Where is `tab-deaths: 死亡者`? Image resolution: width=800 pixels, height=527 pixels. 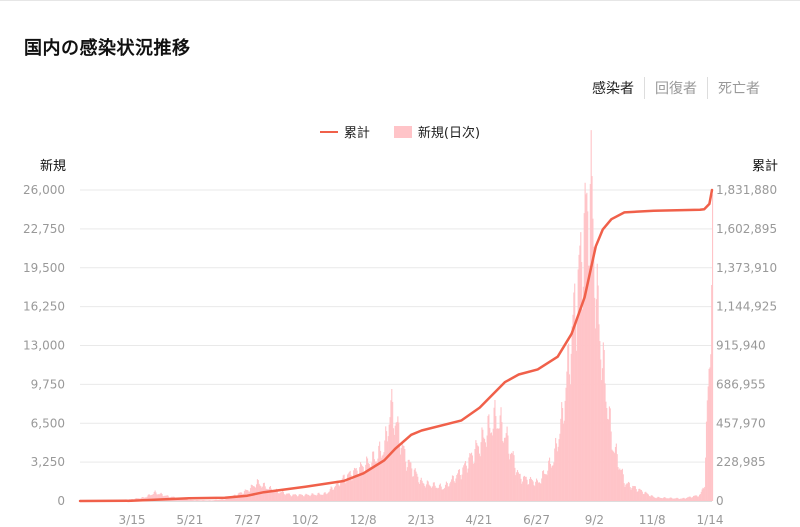 tab-deaths: 死亡者 is located at coordinates (739, 89).